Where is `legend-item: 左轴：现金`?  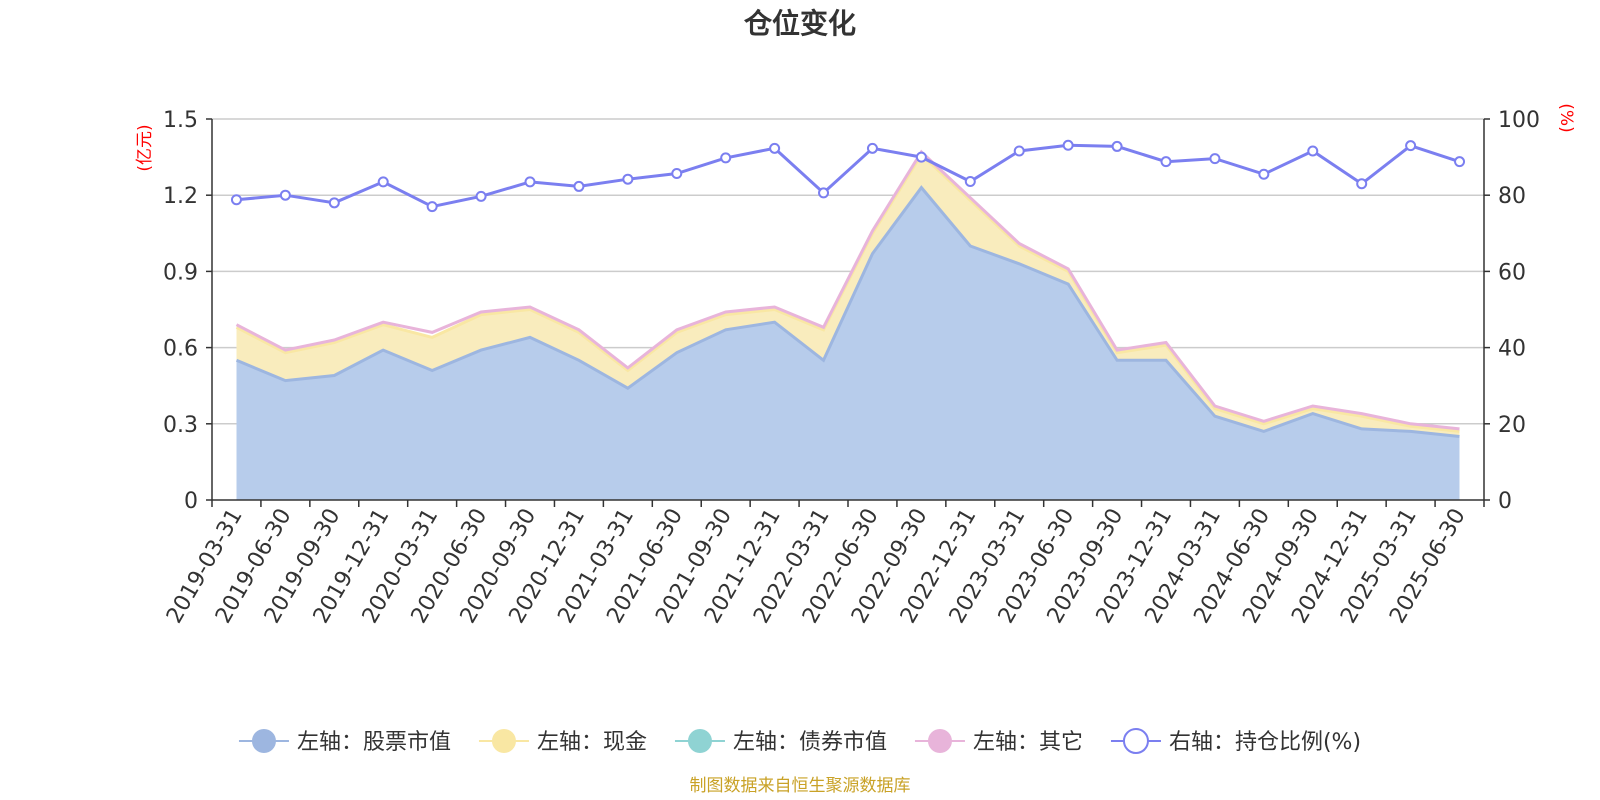 legend-item: 左轴：现金 is located at coordinates (562, 742).